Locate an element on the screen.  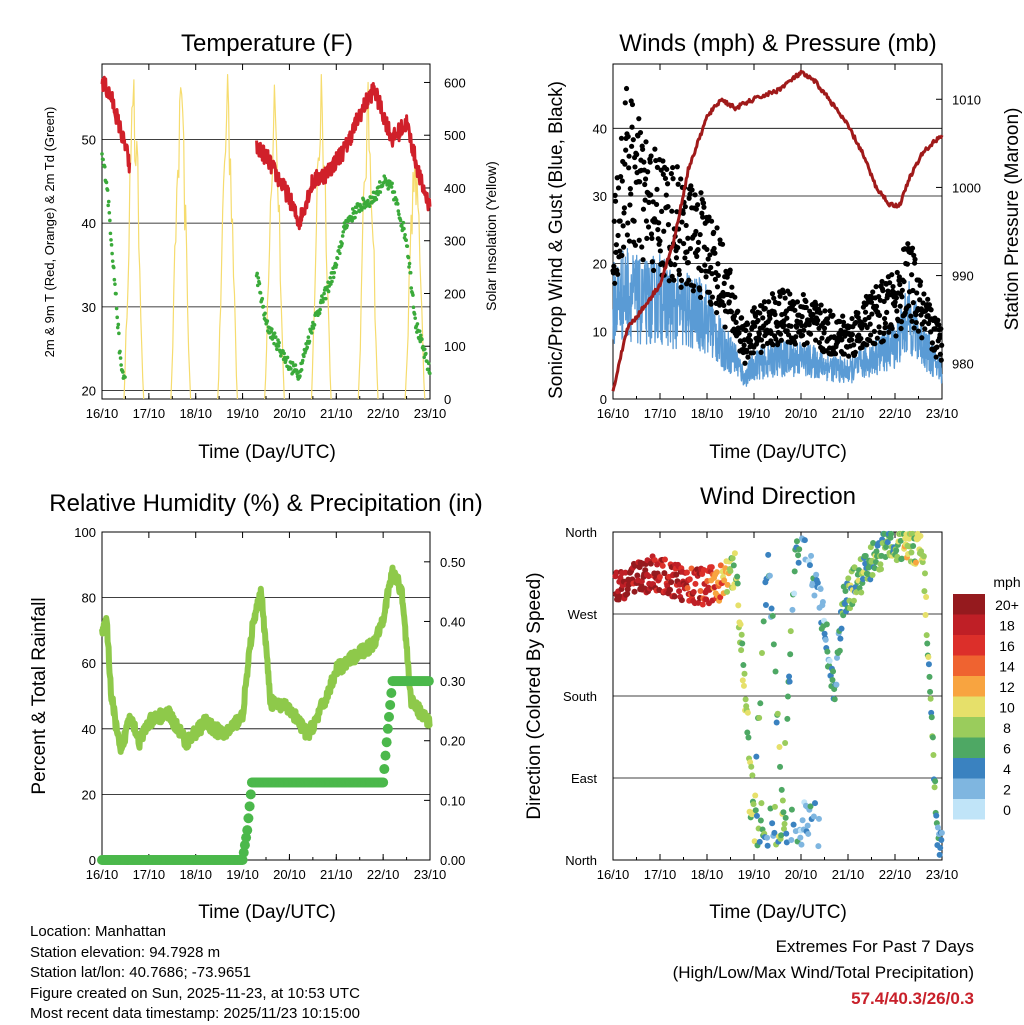
temperature-xlabel: Time (Day/UTC) is located at coordinates (267, 452).